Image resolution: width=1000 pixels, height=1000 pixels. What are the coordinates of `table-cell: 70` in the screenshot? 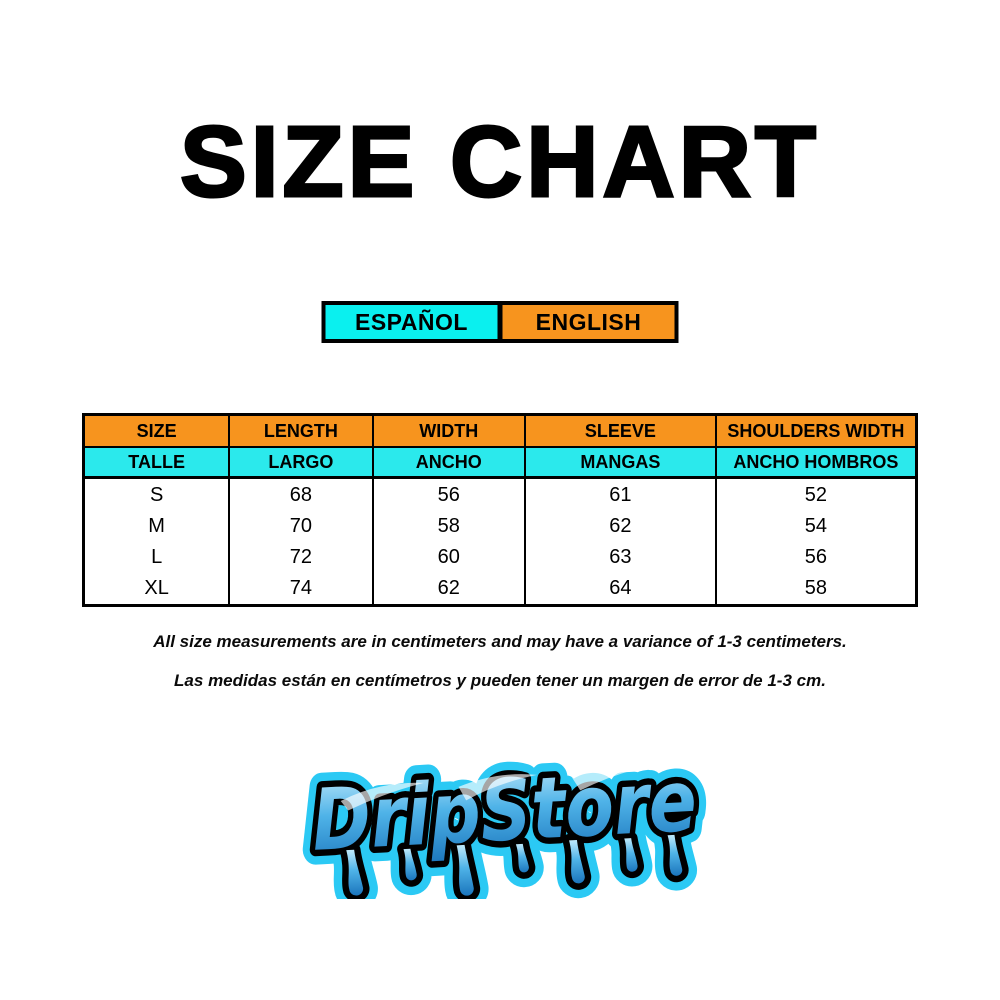 It's located at (301, 526).